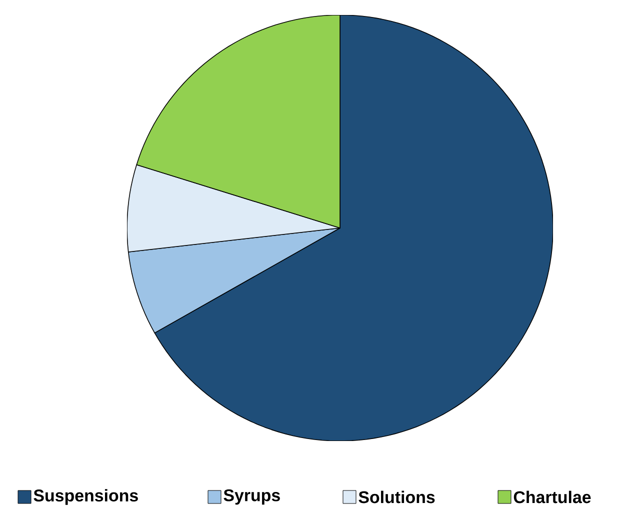 The width and height of the screenshot is (620, 511). What do you see at coordinates (552, 497) in the screenshot?
I see `legend-label: Chartulae` at bounding box center [552, 497].